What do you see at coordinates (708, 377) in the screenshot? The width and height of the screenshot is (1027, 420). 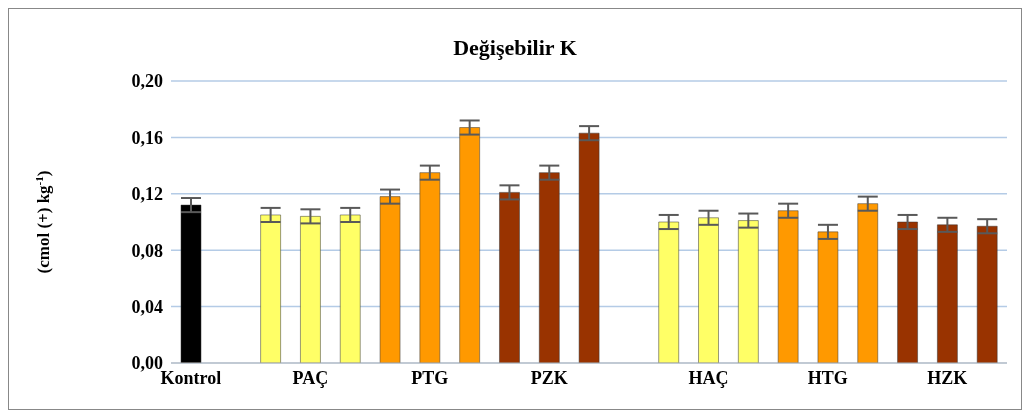 I see `x-tick-label: HAÇ` at bounding box center [708, 377].